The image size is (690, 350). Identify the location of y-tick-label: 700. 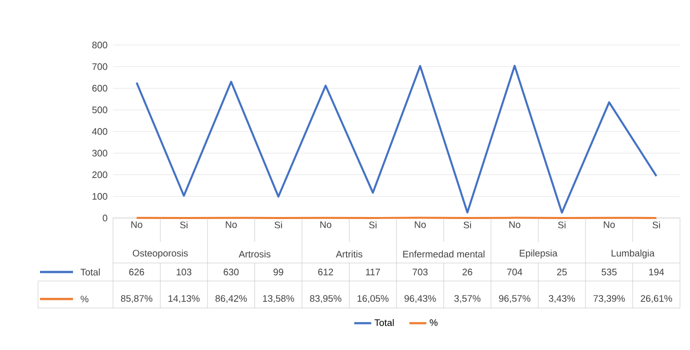
(100, 66).